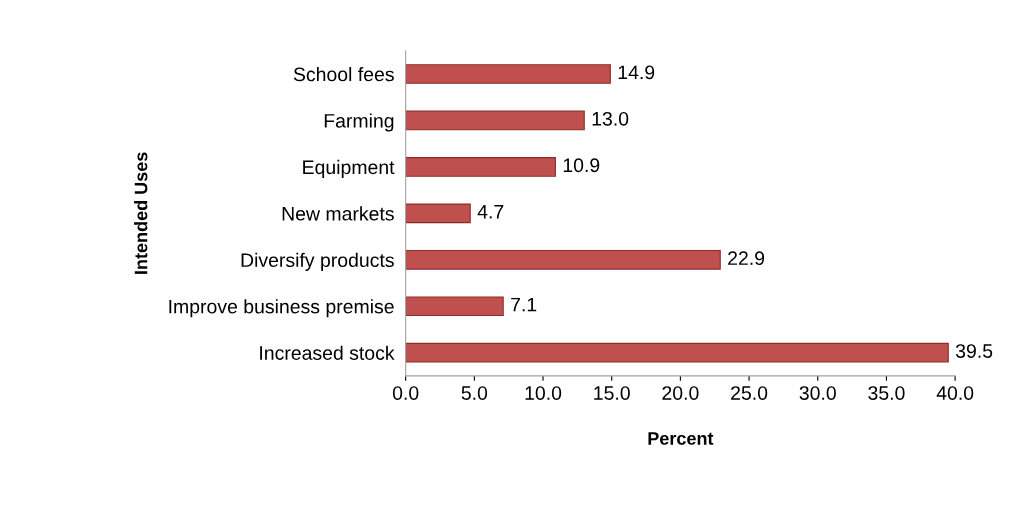 The image size is (1027, 508). I want to click on data-label: 39.5, so click(974, 351).